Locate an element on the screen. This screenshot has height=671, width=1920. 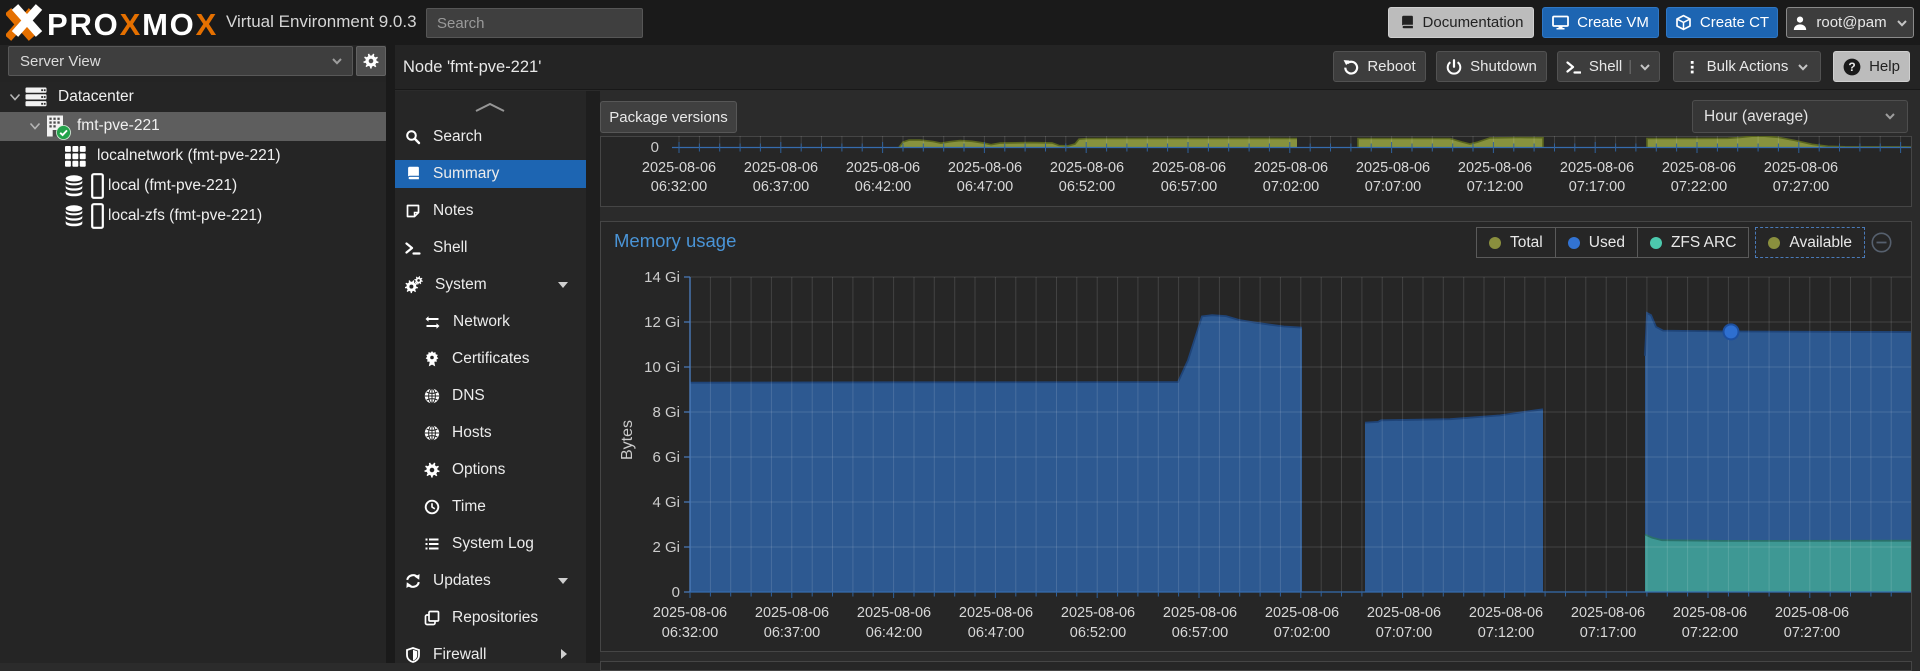
svg-text: 2 Gi is located at coordinates (666, 547).